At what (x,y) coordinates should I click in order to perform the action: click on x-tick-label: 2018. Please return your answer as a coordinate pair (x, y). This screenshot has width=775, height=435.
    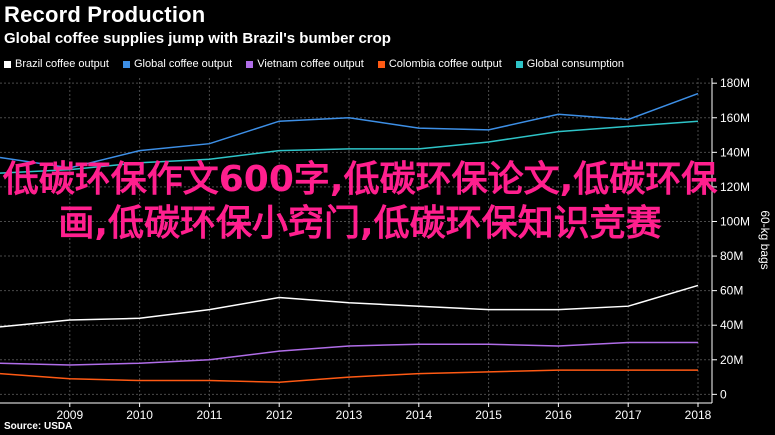
    Looking at the image, I should click on (698, 415).